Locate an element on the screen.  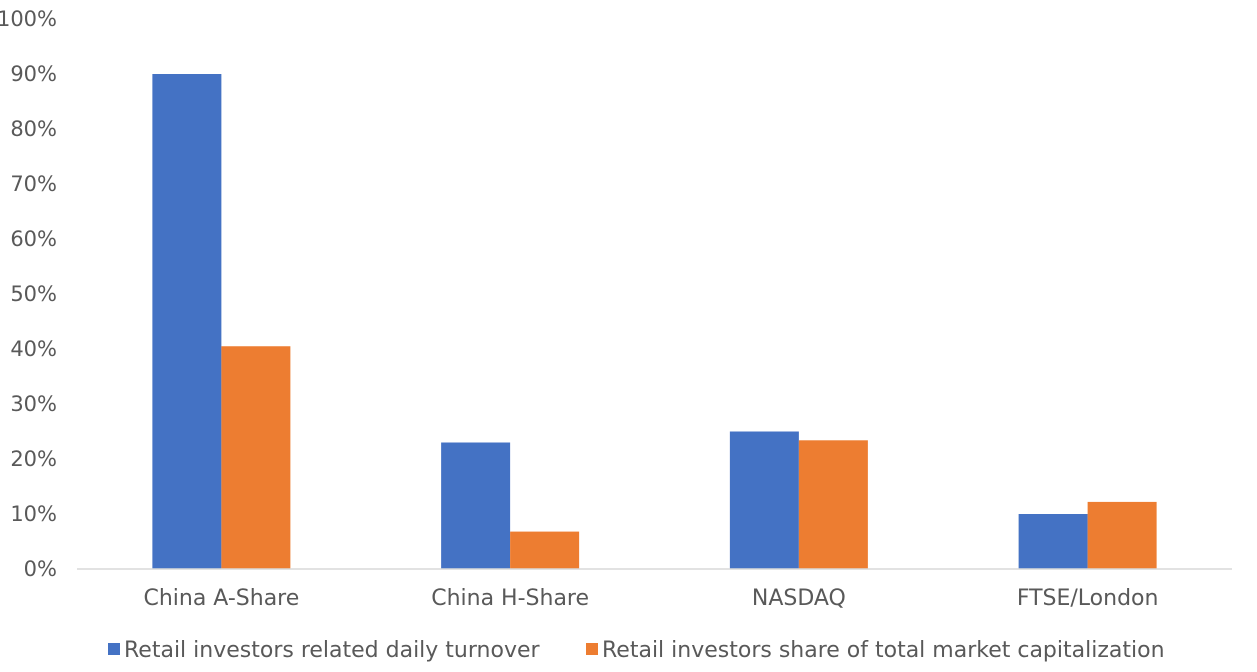
y-tick-label: 100% is located at coordinates (28, 19).